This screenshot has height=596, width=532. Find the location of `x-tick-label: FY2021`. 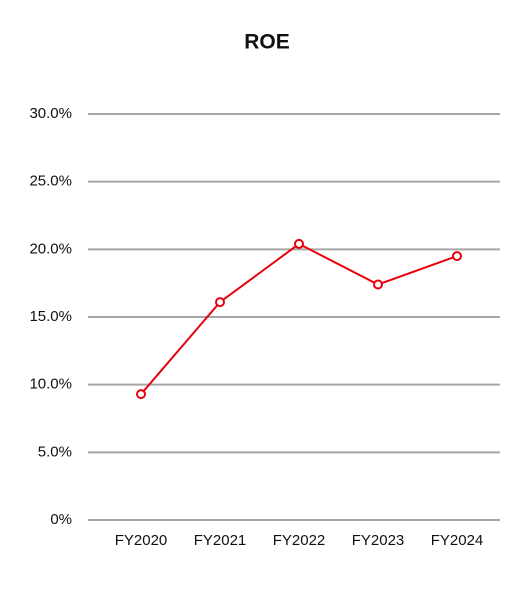

x-tick-label: FY2021 is located at coordinates (220, 540).